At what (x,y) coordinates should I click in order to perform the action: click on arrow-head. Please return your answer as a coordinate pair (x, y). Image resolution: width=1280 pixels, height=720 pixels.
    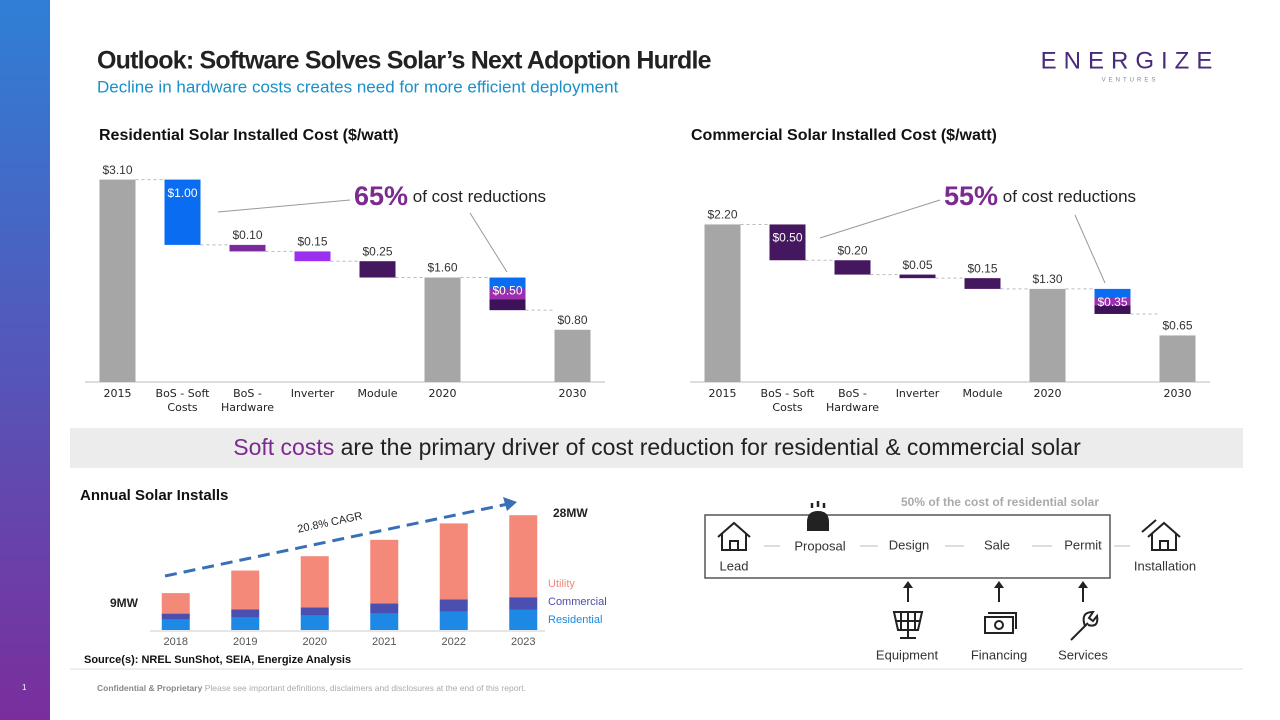
    Looking at the image, I should click on (510, 504).